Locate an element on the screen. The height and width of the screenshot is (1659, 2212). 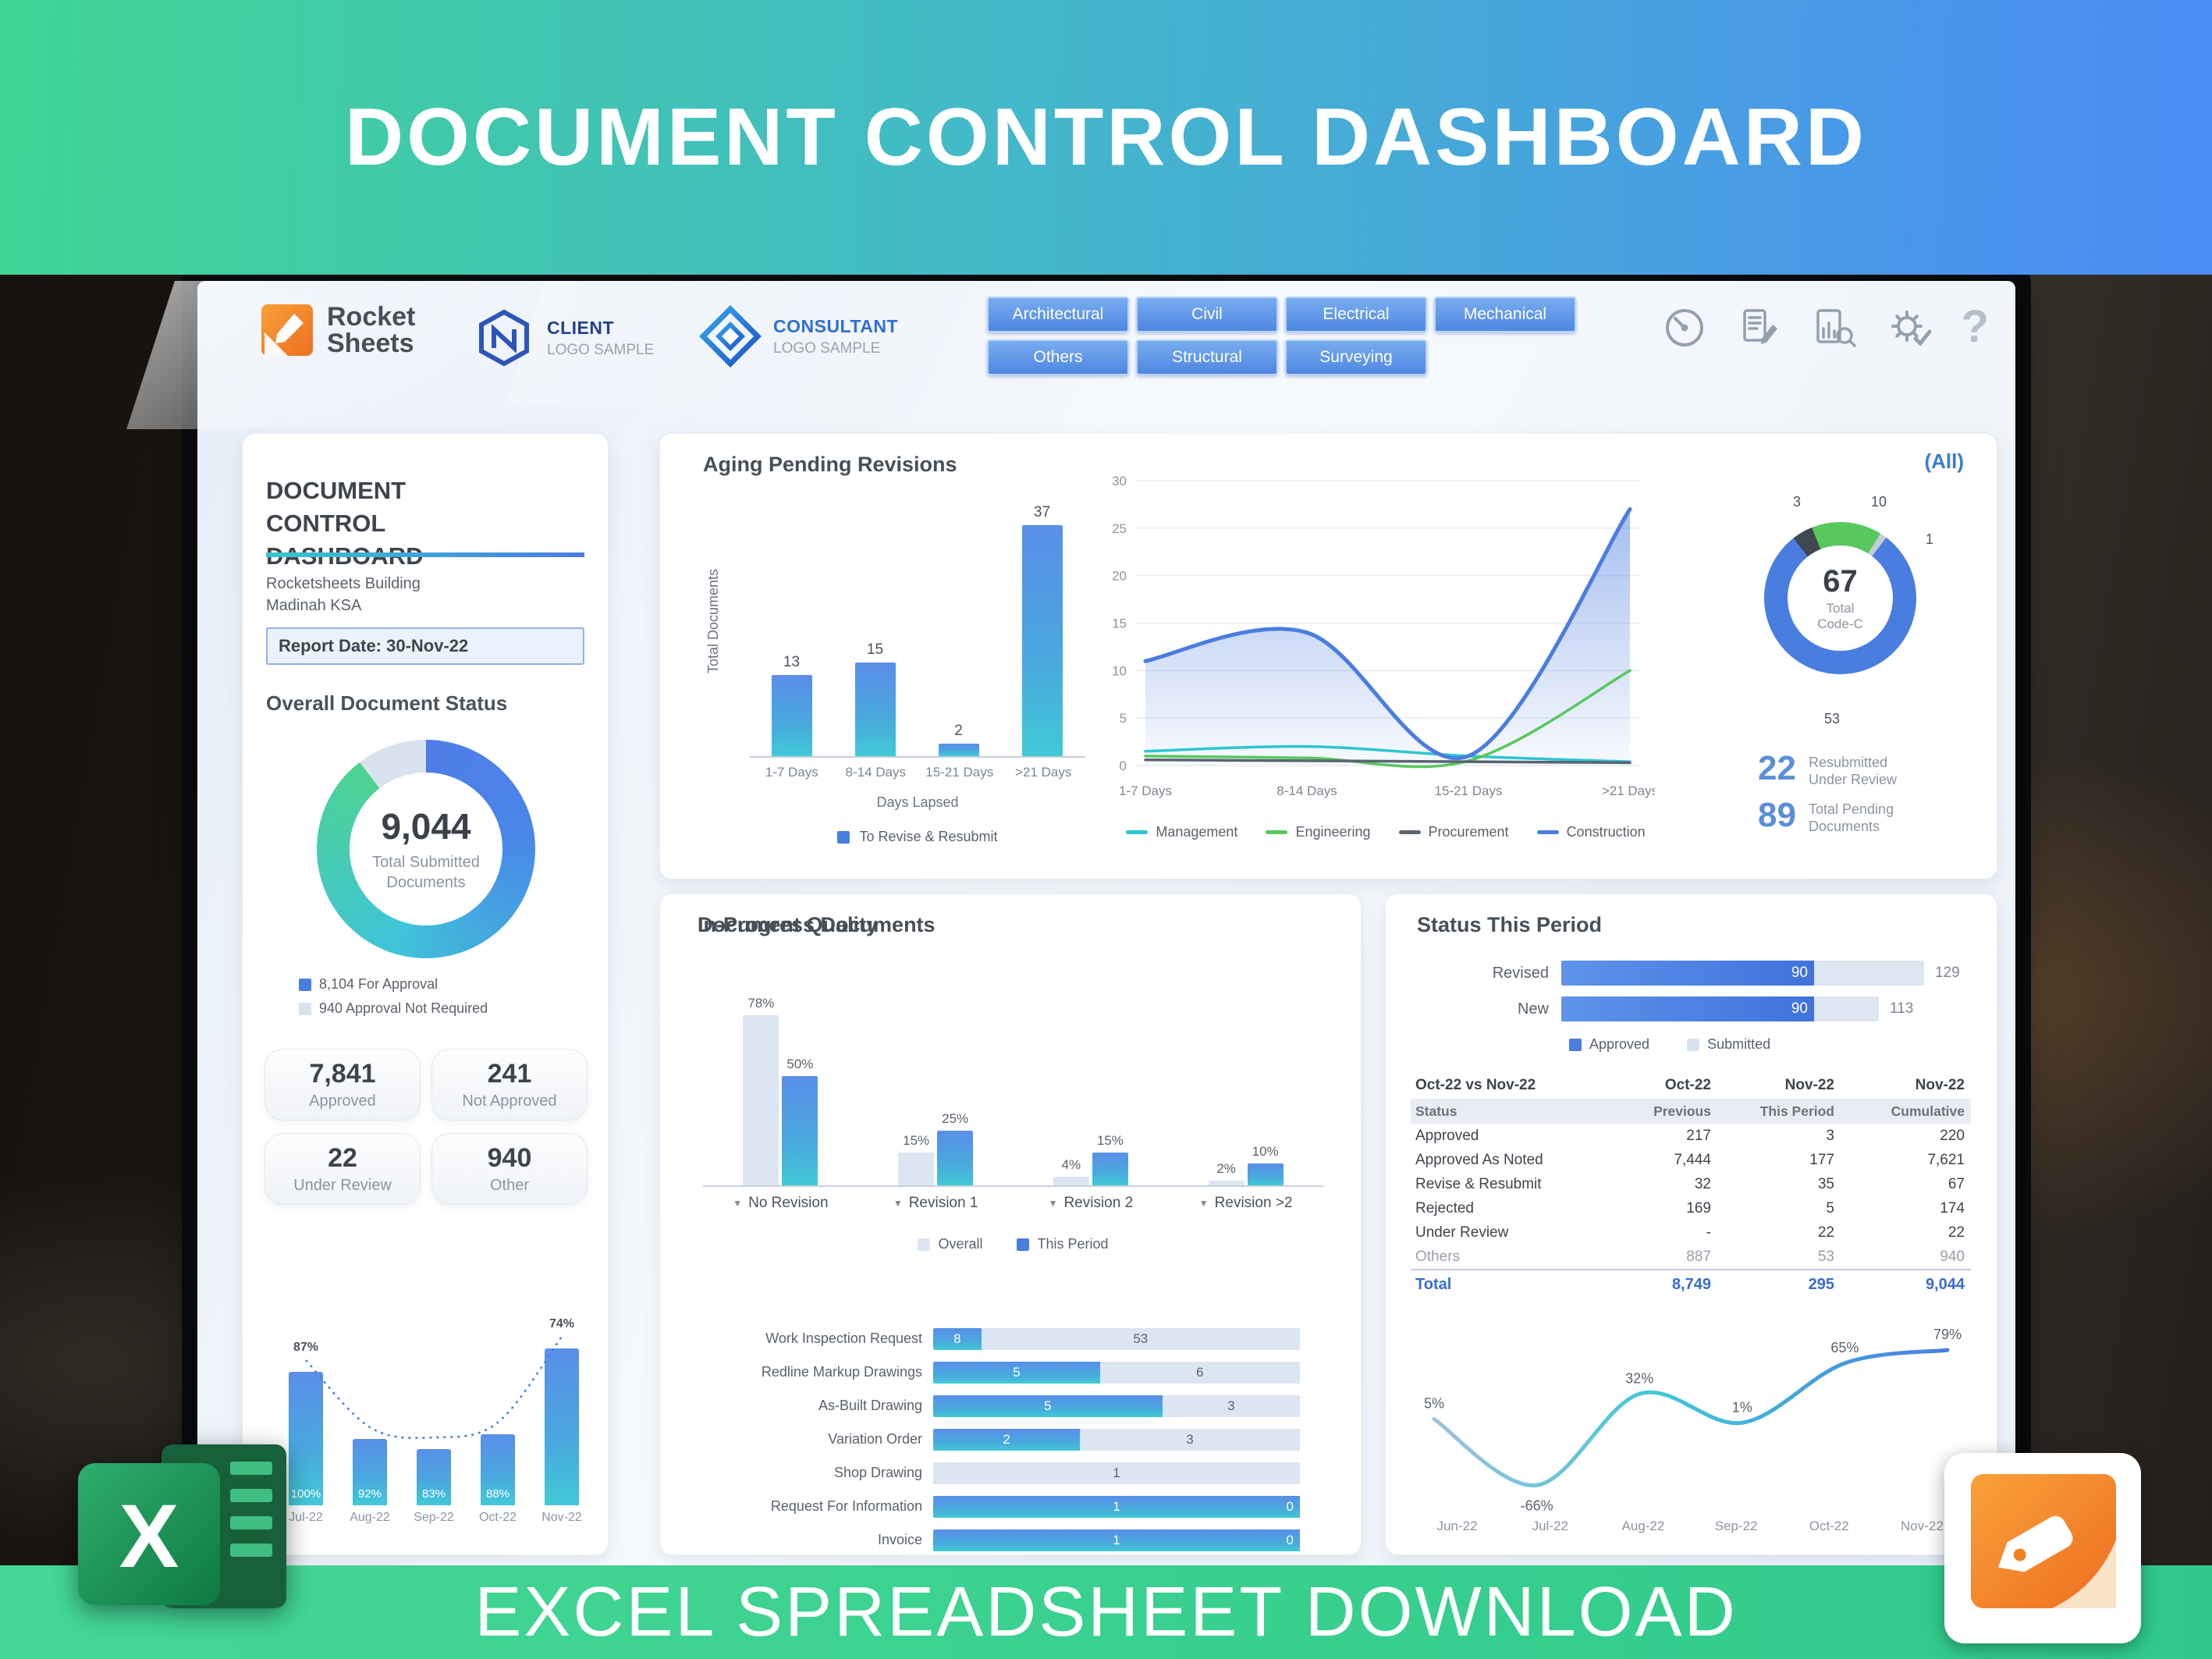
kpi-label-line: Resubmitted is located at coordinates (1848, 762).